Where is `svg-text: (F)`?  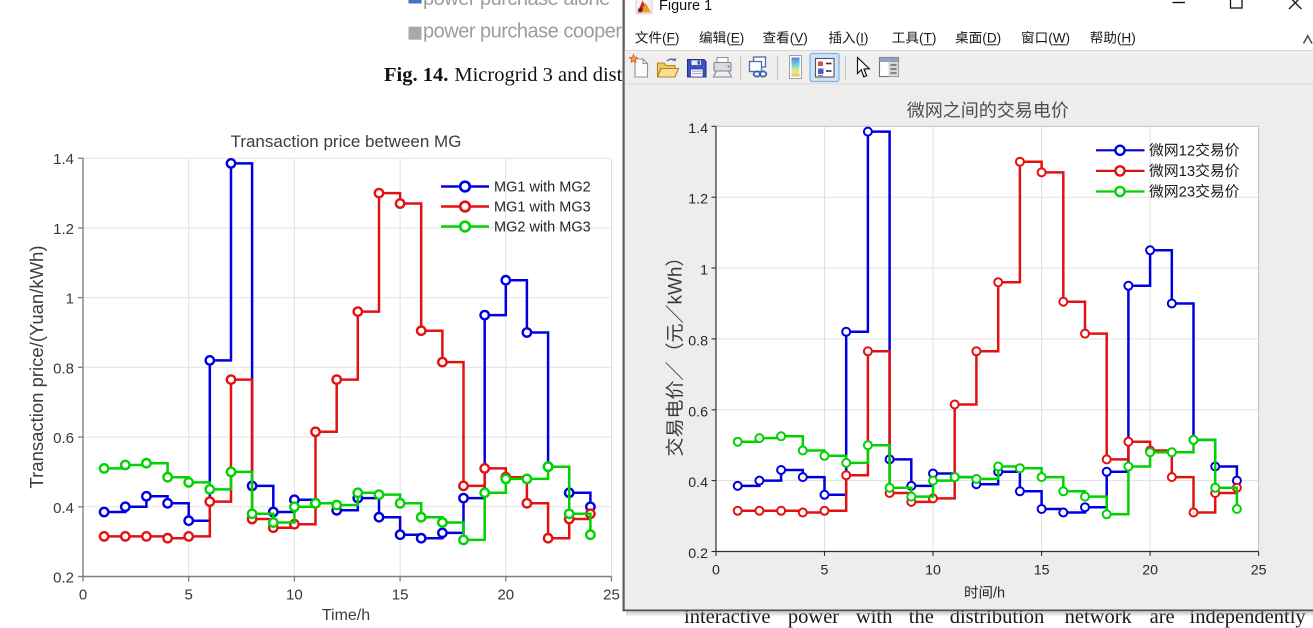
svg-text: (F) is located at coordinates (670, 38).